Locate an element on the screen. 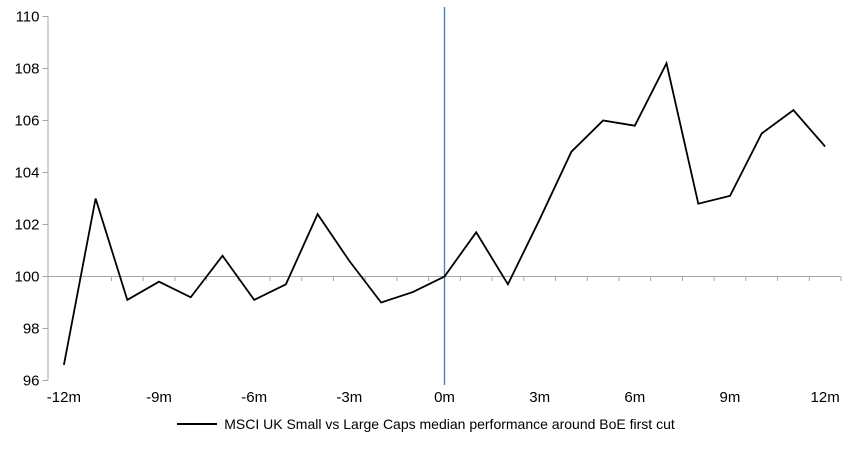 This screenshot has width=852, height=450. y-axis-label: 96 is located at coordinates (31, 381).